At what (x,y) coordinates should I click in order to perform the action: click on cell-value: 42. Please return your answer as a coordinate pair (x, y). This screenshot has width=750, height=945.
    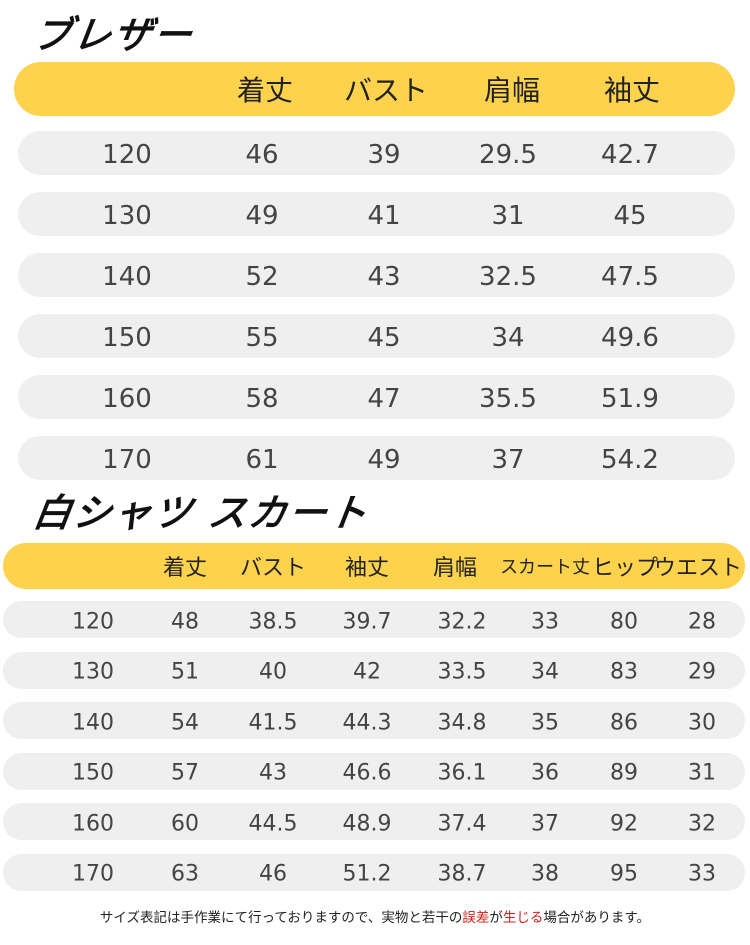
    Looking at the image, I should click on (367, 672).